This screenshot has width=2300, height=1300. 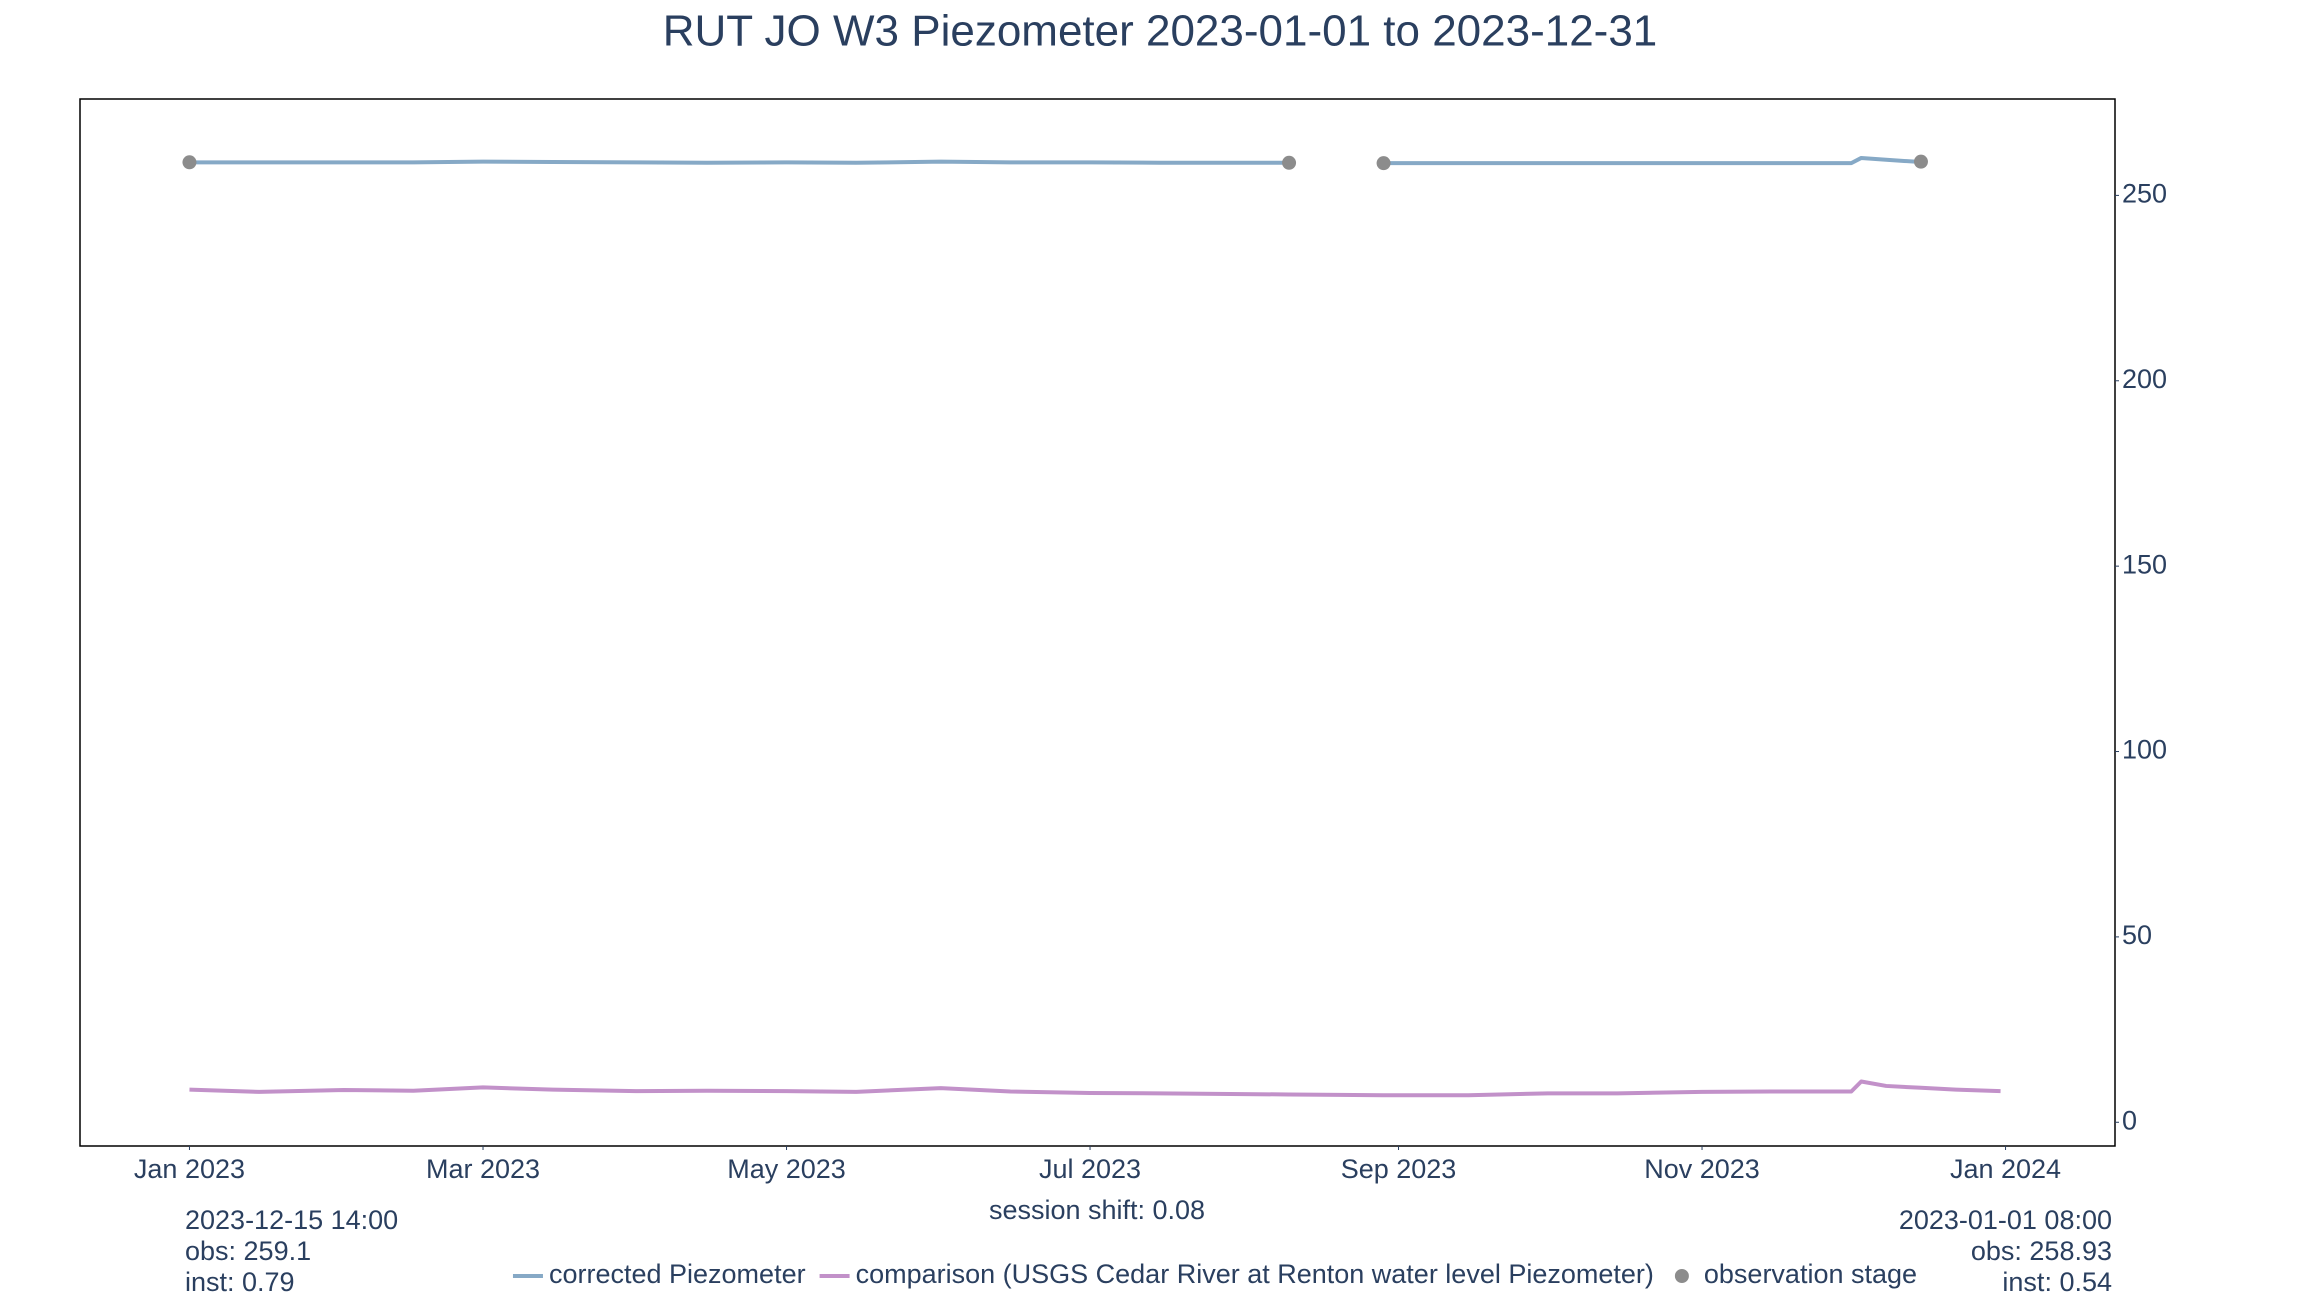 I want to click on annotation: obs: 258.93, so click(x=2041, y=1251).